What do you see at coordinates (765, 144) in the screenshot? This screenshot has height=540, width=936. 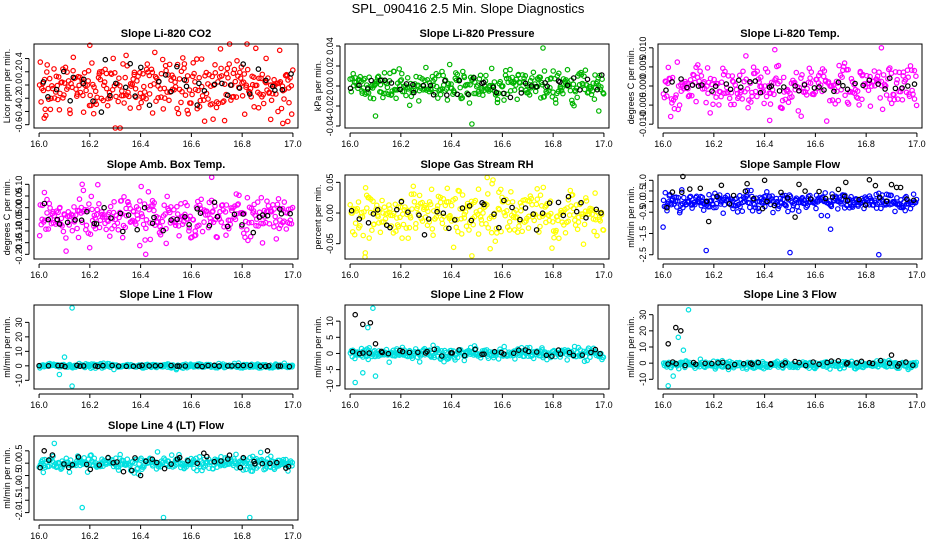 I see `x-tick-label: 16.4` at bounding box center [765, 144].